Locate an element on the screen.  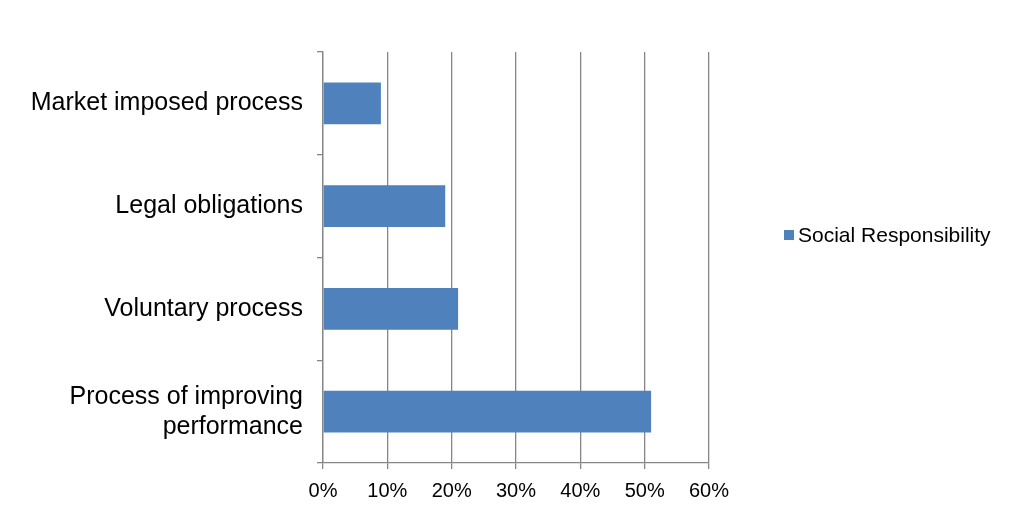
y-tick-label: Process of improving performance is located at coordinates (186, 409).